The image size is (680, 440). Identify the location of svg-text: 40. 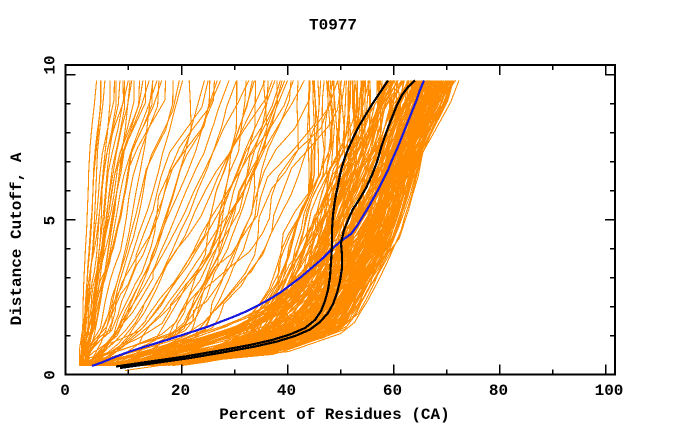
(286, 391).